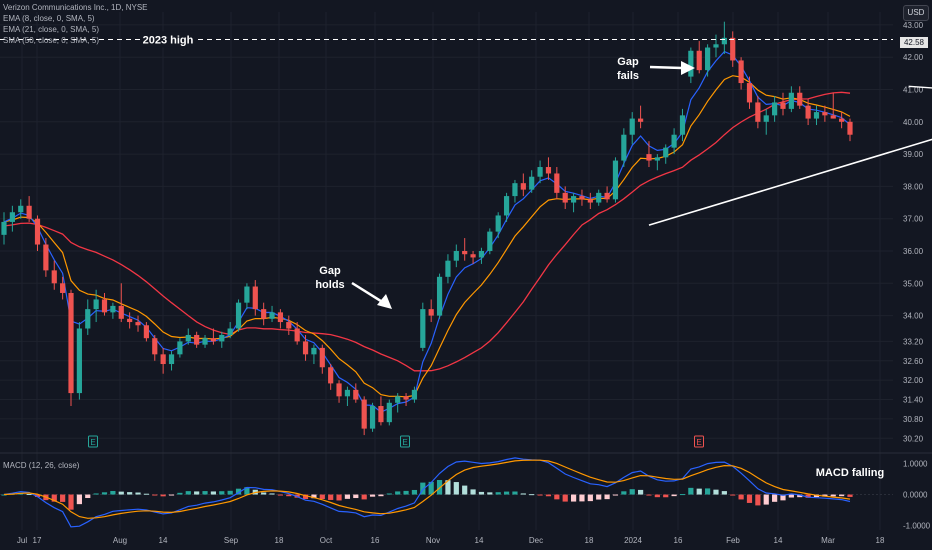  Describe the element at coordinates (41, 465) in the screenshot. I see `macd-legend: MACD (12, 26, close)` at that location.